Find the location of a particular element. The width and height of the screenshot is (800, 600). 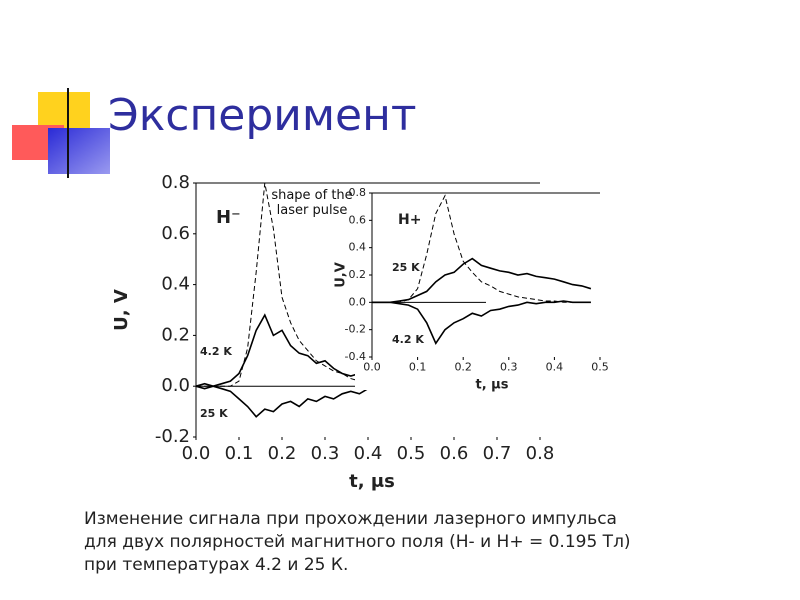

annotation: H⁻ is located at coordinates (228, 217).